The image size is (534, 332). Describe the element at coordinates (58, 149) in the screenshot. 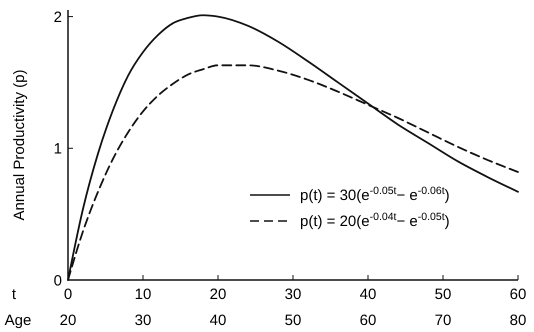

I see `y-tick-label: 1` at that location.